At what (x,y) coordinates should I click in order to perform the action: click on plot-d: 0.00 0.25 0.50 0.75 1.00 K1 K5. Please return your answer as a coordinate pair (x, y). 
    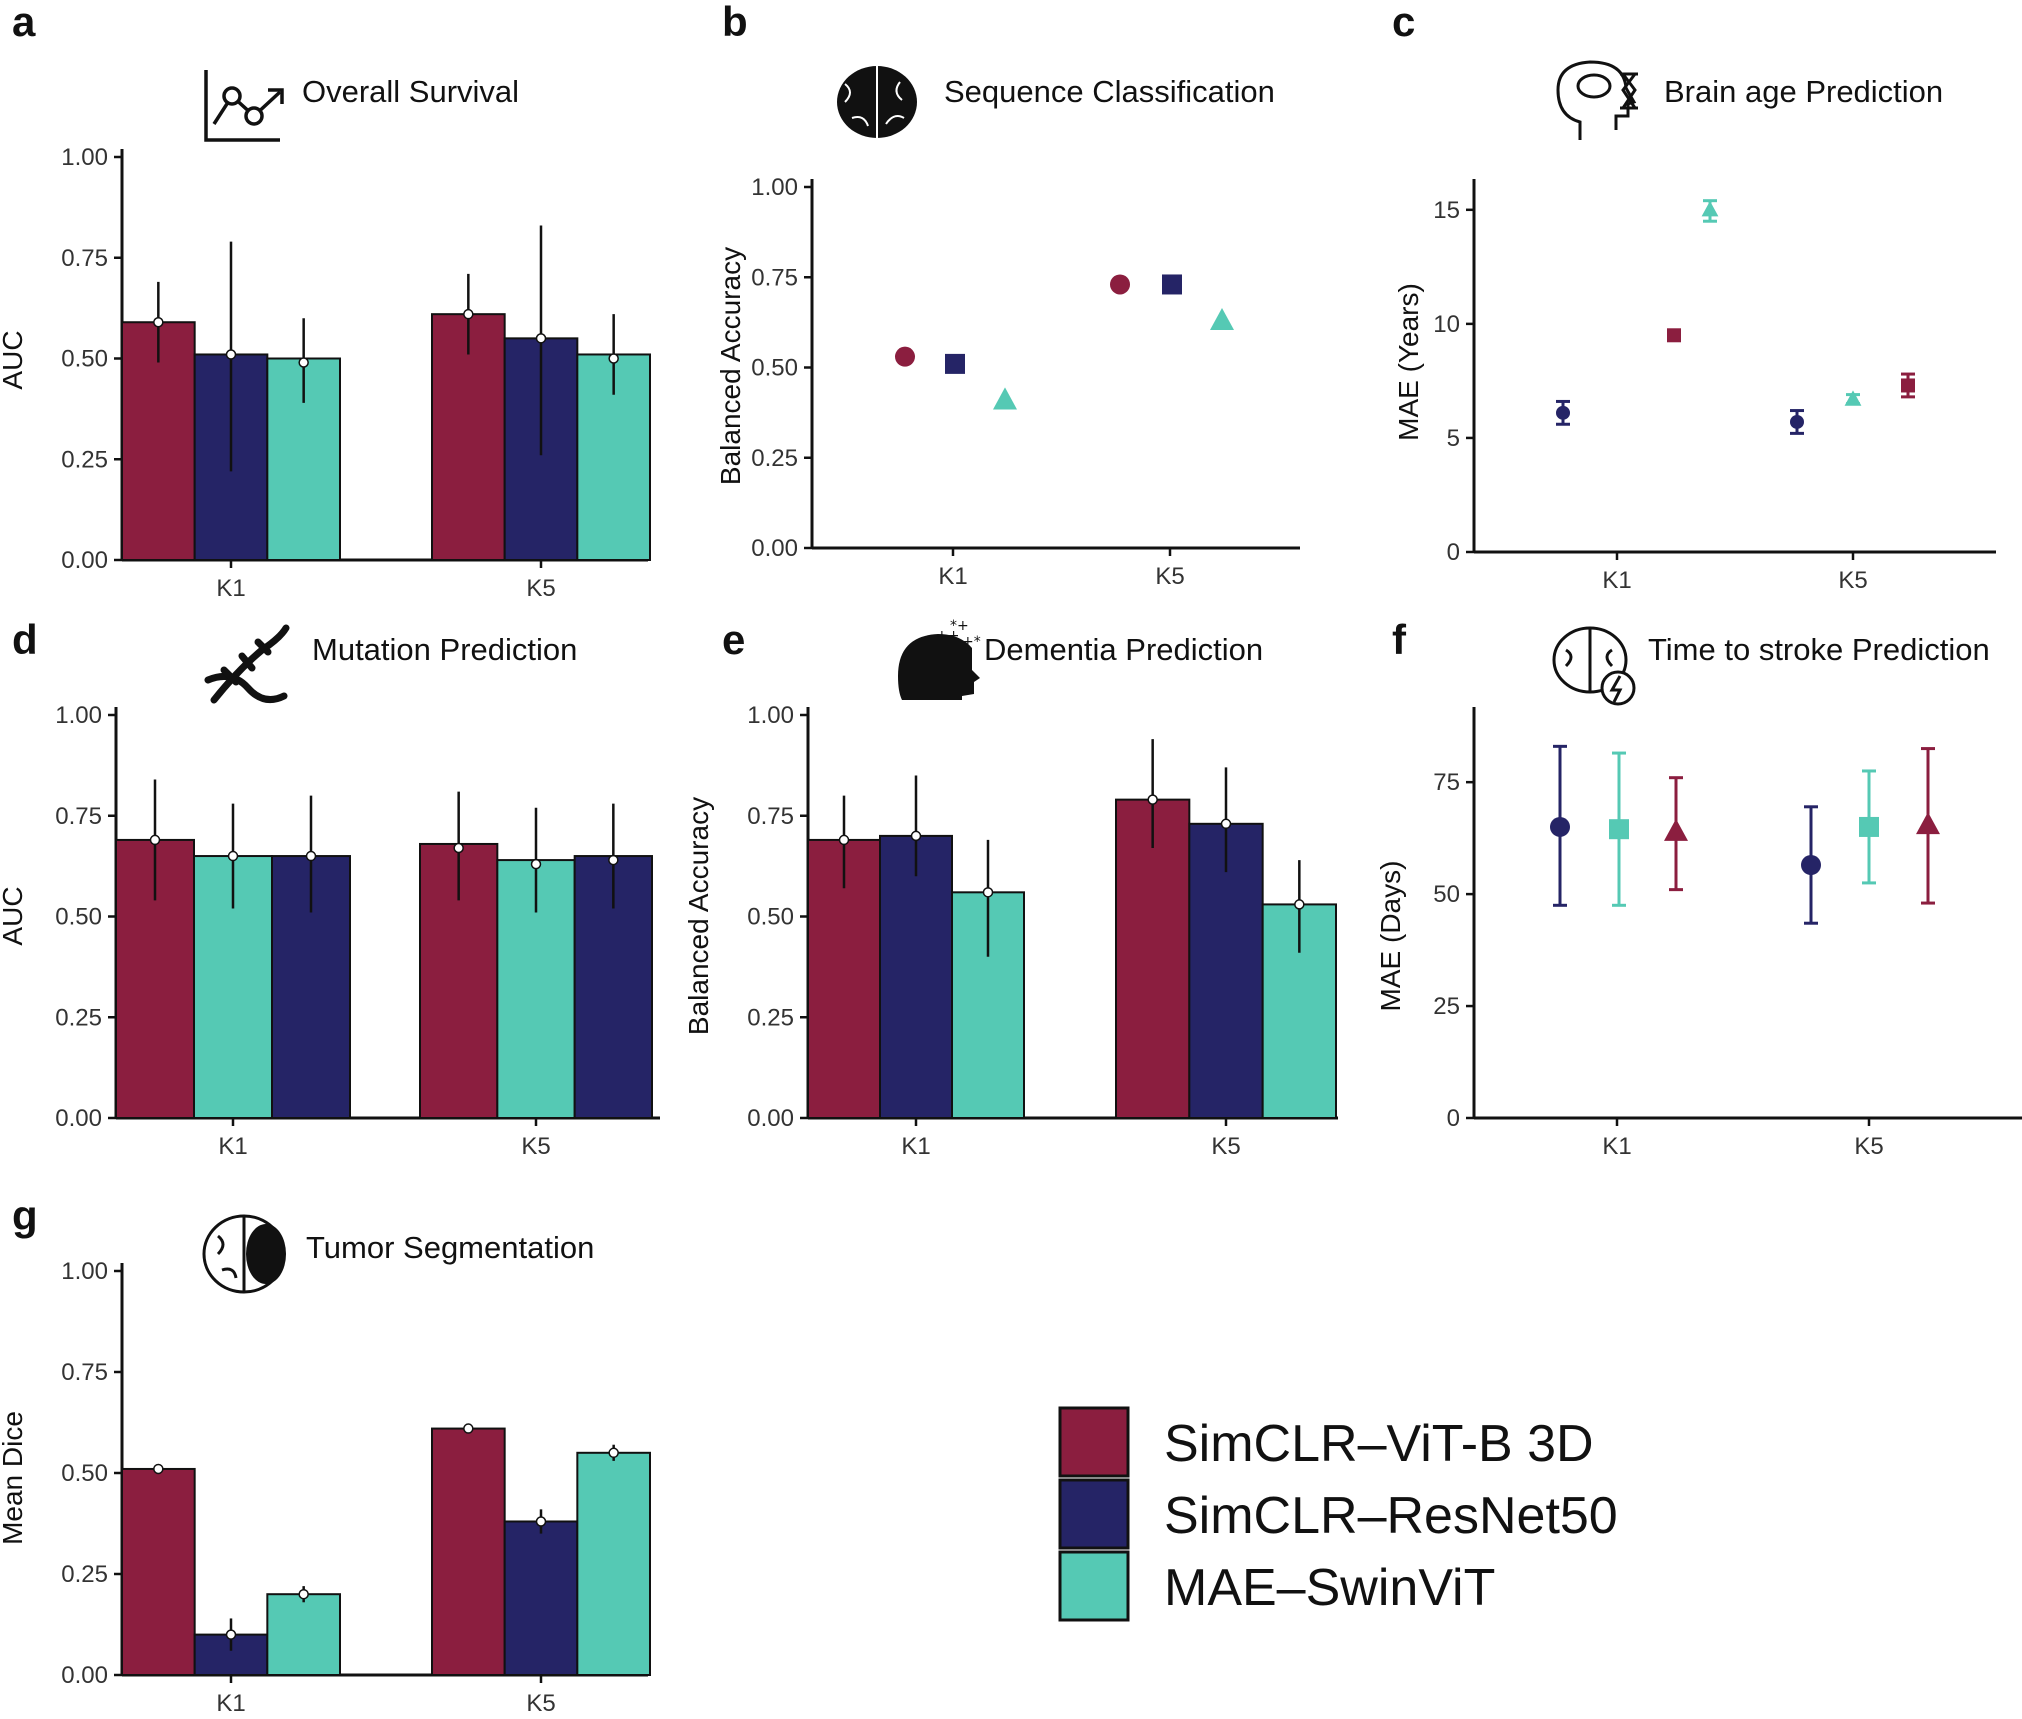
    Looking at the image, I should click on (357, 931).